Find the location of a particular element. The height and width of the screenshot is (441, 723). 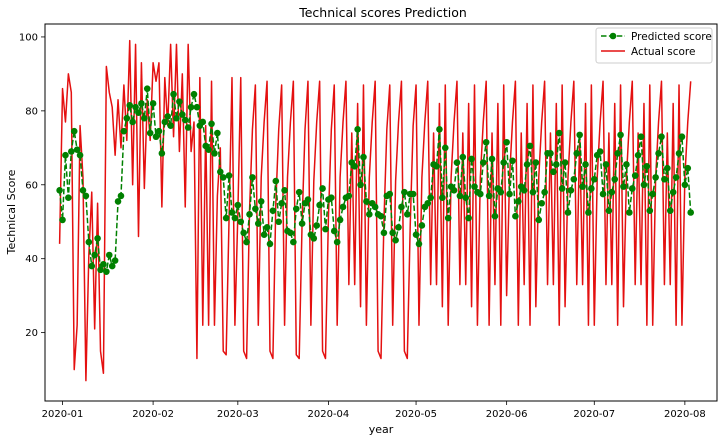

x-tick-label: 2020-07 is located at coordinates (594, 414).